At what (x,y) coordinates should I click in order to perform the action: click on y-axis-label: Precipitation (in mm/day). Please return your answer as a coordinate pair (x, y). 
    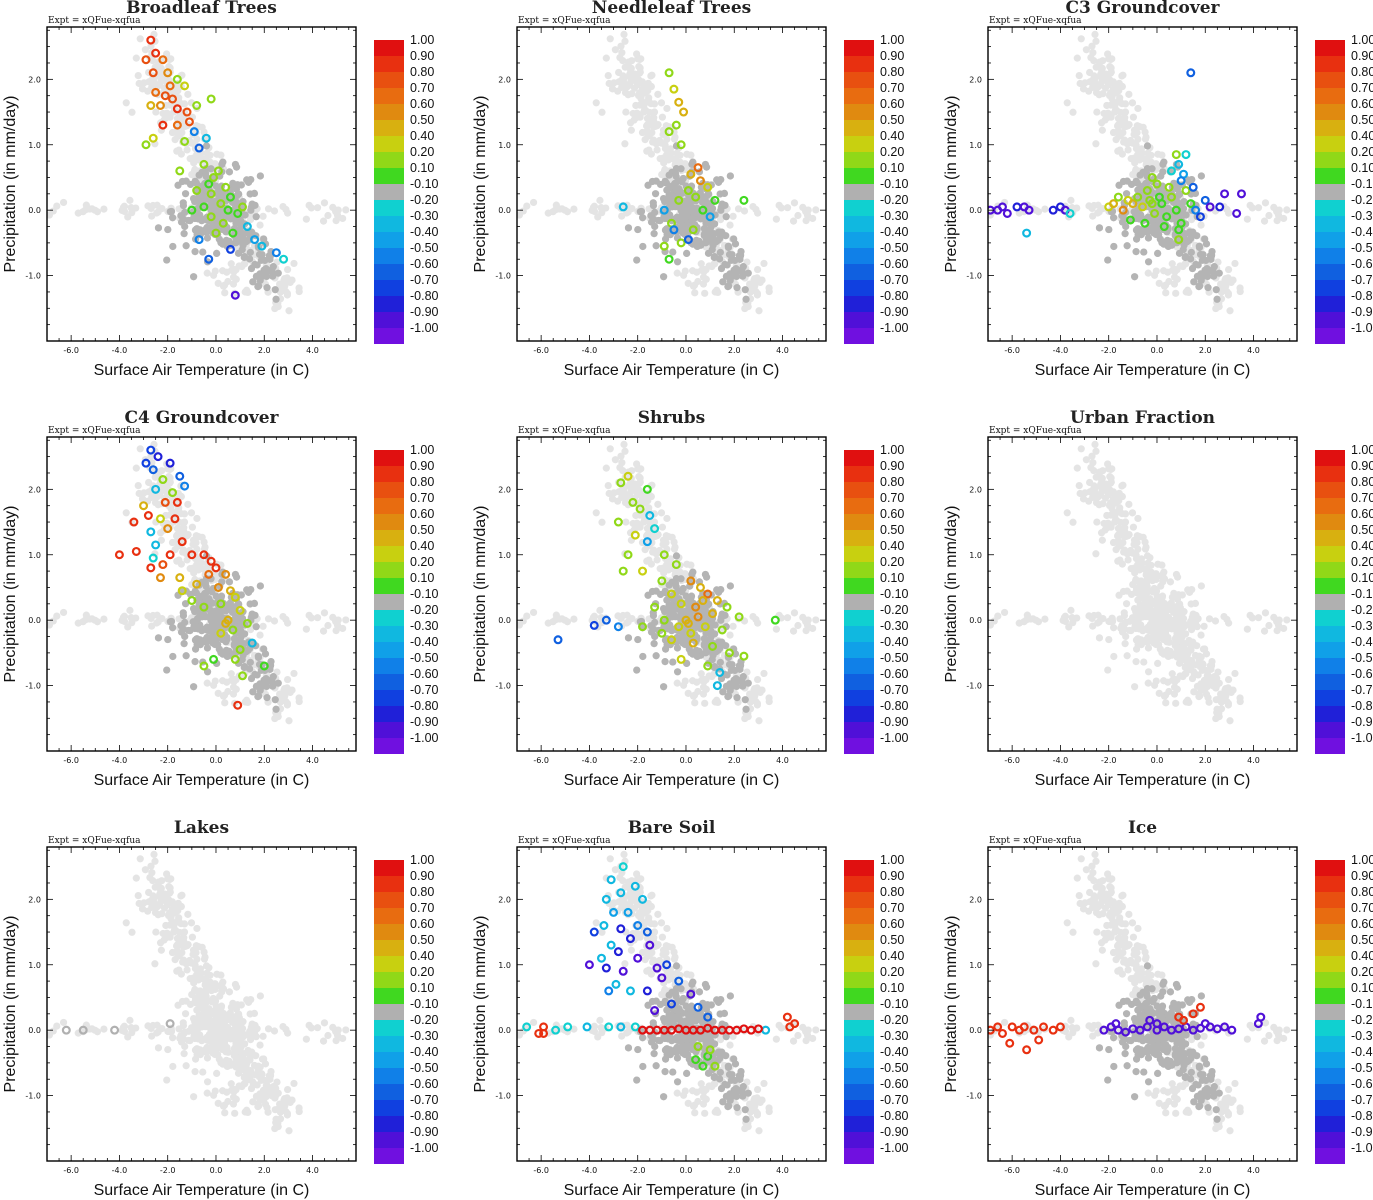
    Looking at the image, I should click on (10, 594).